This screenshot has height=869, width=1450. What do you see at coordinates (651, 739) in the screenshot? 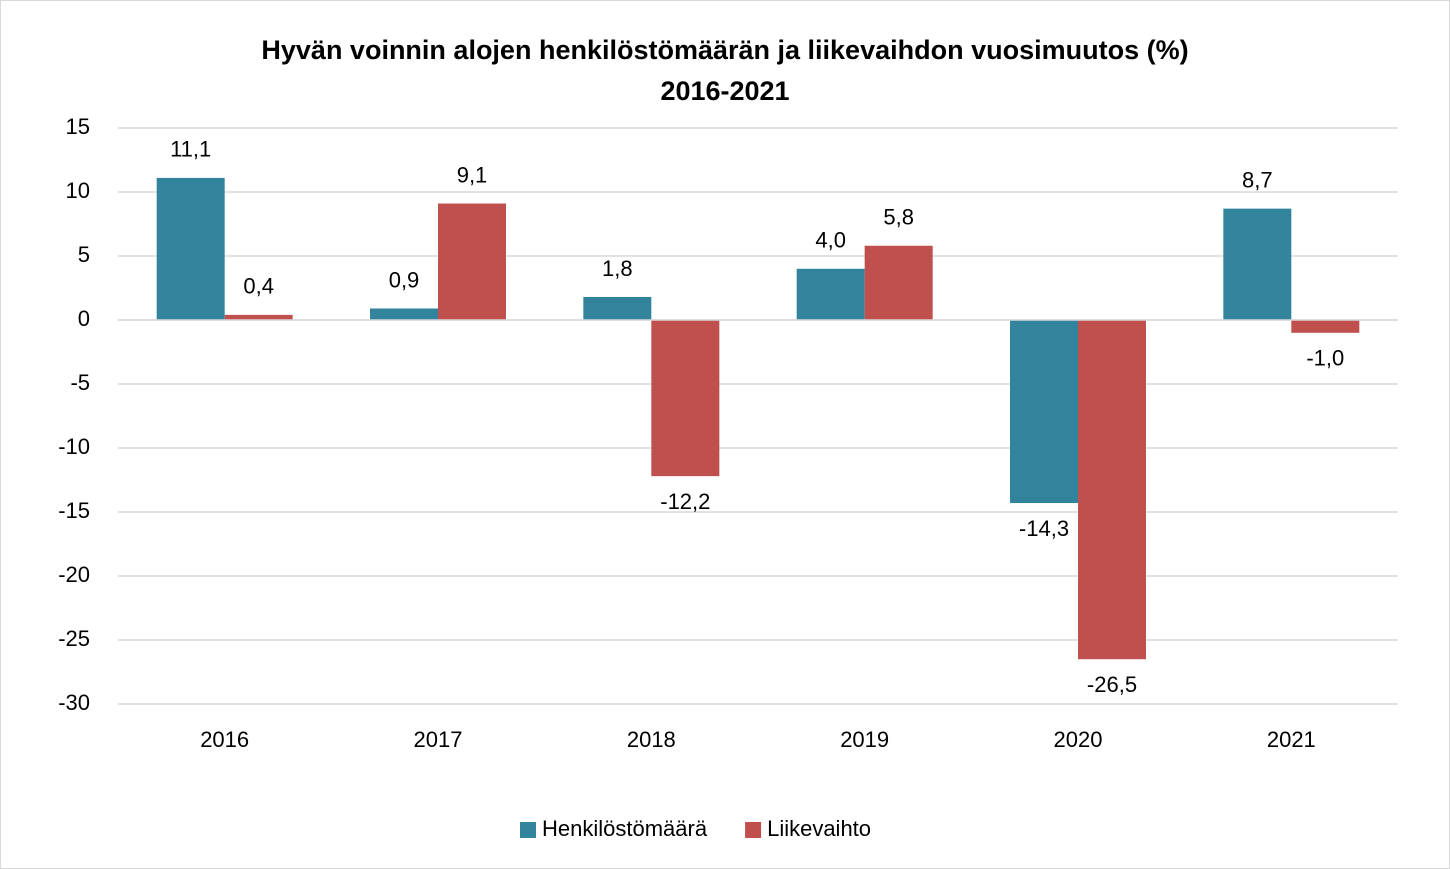
I see `x-tick-label: 2018` at bounding box center [651, 739].